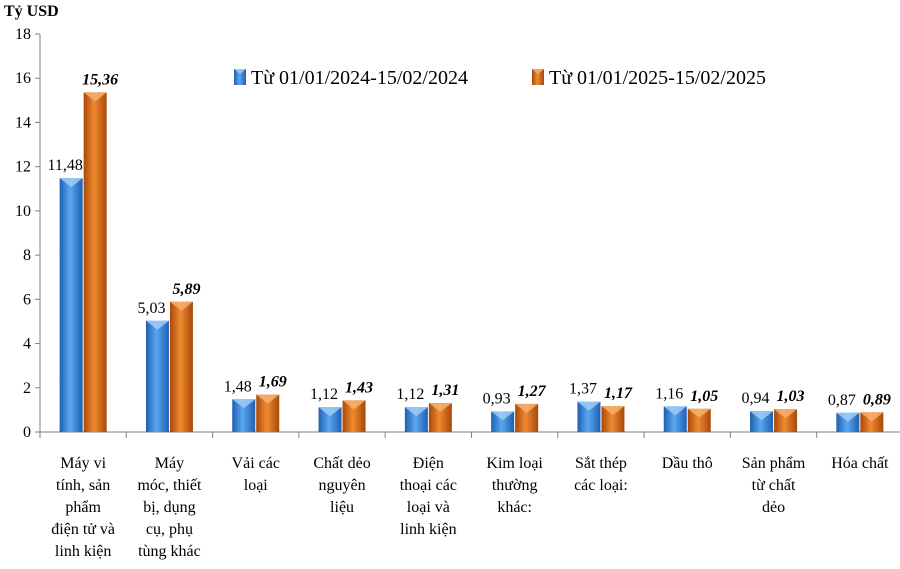 This screenshot has width=900, height=569. Describe the element at coordinates (169, 507) in the screenshot. I see `category-label: bị, dụng` at that location.